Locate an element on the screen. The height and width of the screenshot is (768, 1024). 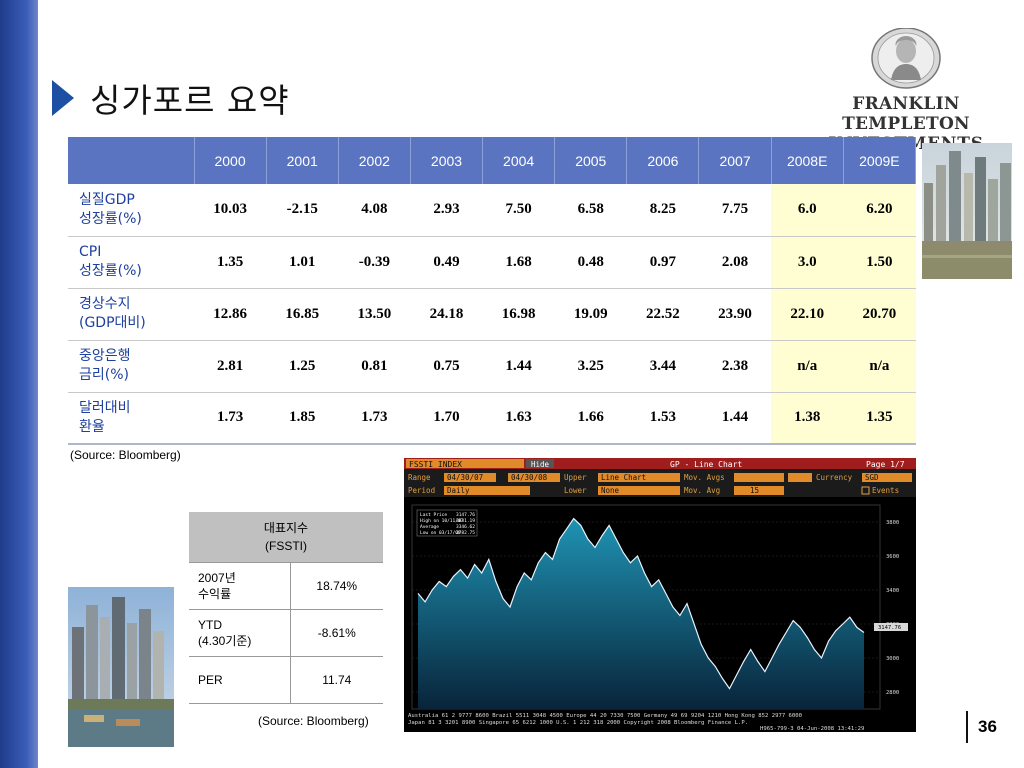
bbg-y-tick: 3000 is located at coordinates (892, 659).